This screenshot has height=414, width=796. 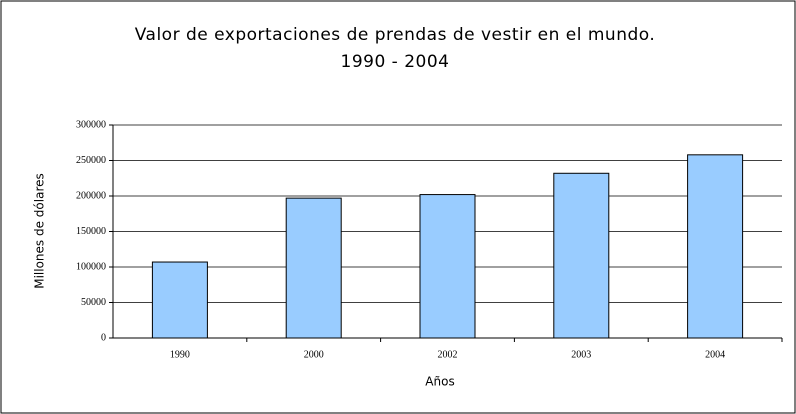 I want to click on chart-subtitle: 1990 - 2004, so click(x=395, y=62).